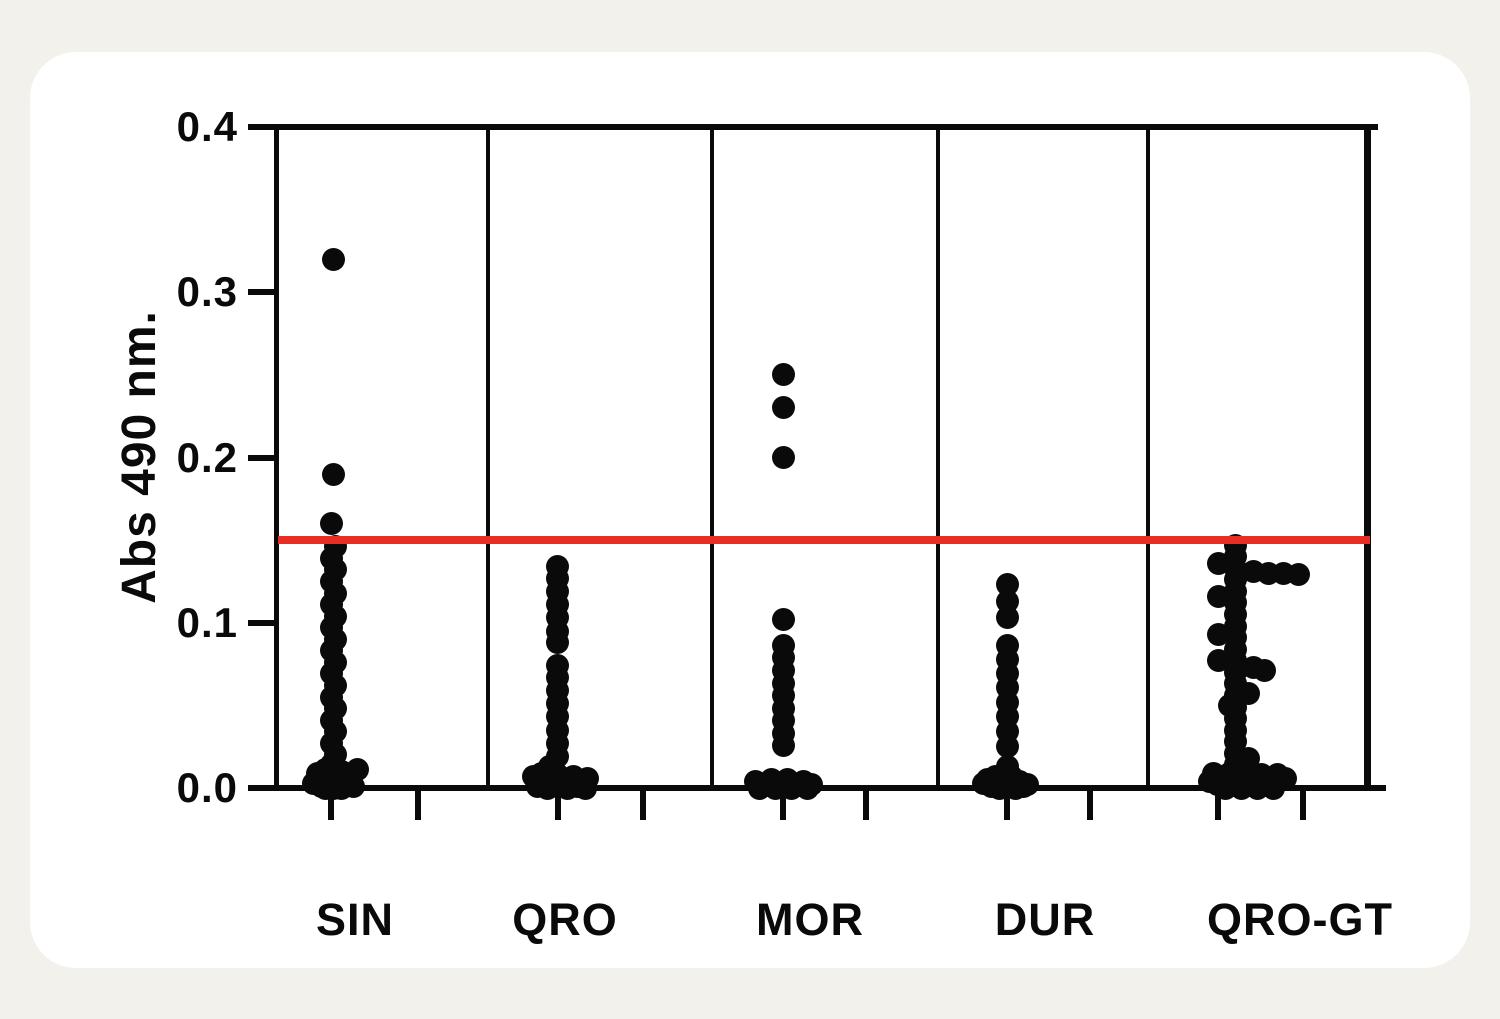  I want to click on plot-right-border, so click(1367, 457).